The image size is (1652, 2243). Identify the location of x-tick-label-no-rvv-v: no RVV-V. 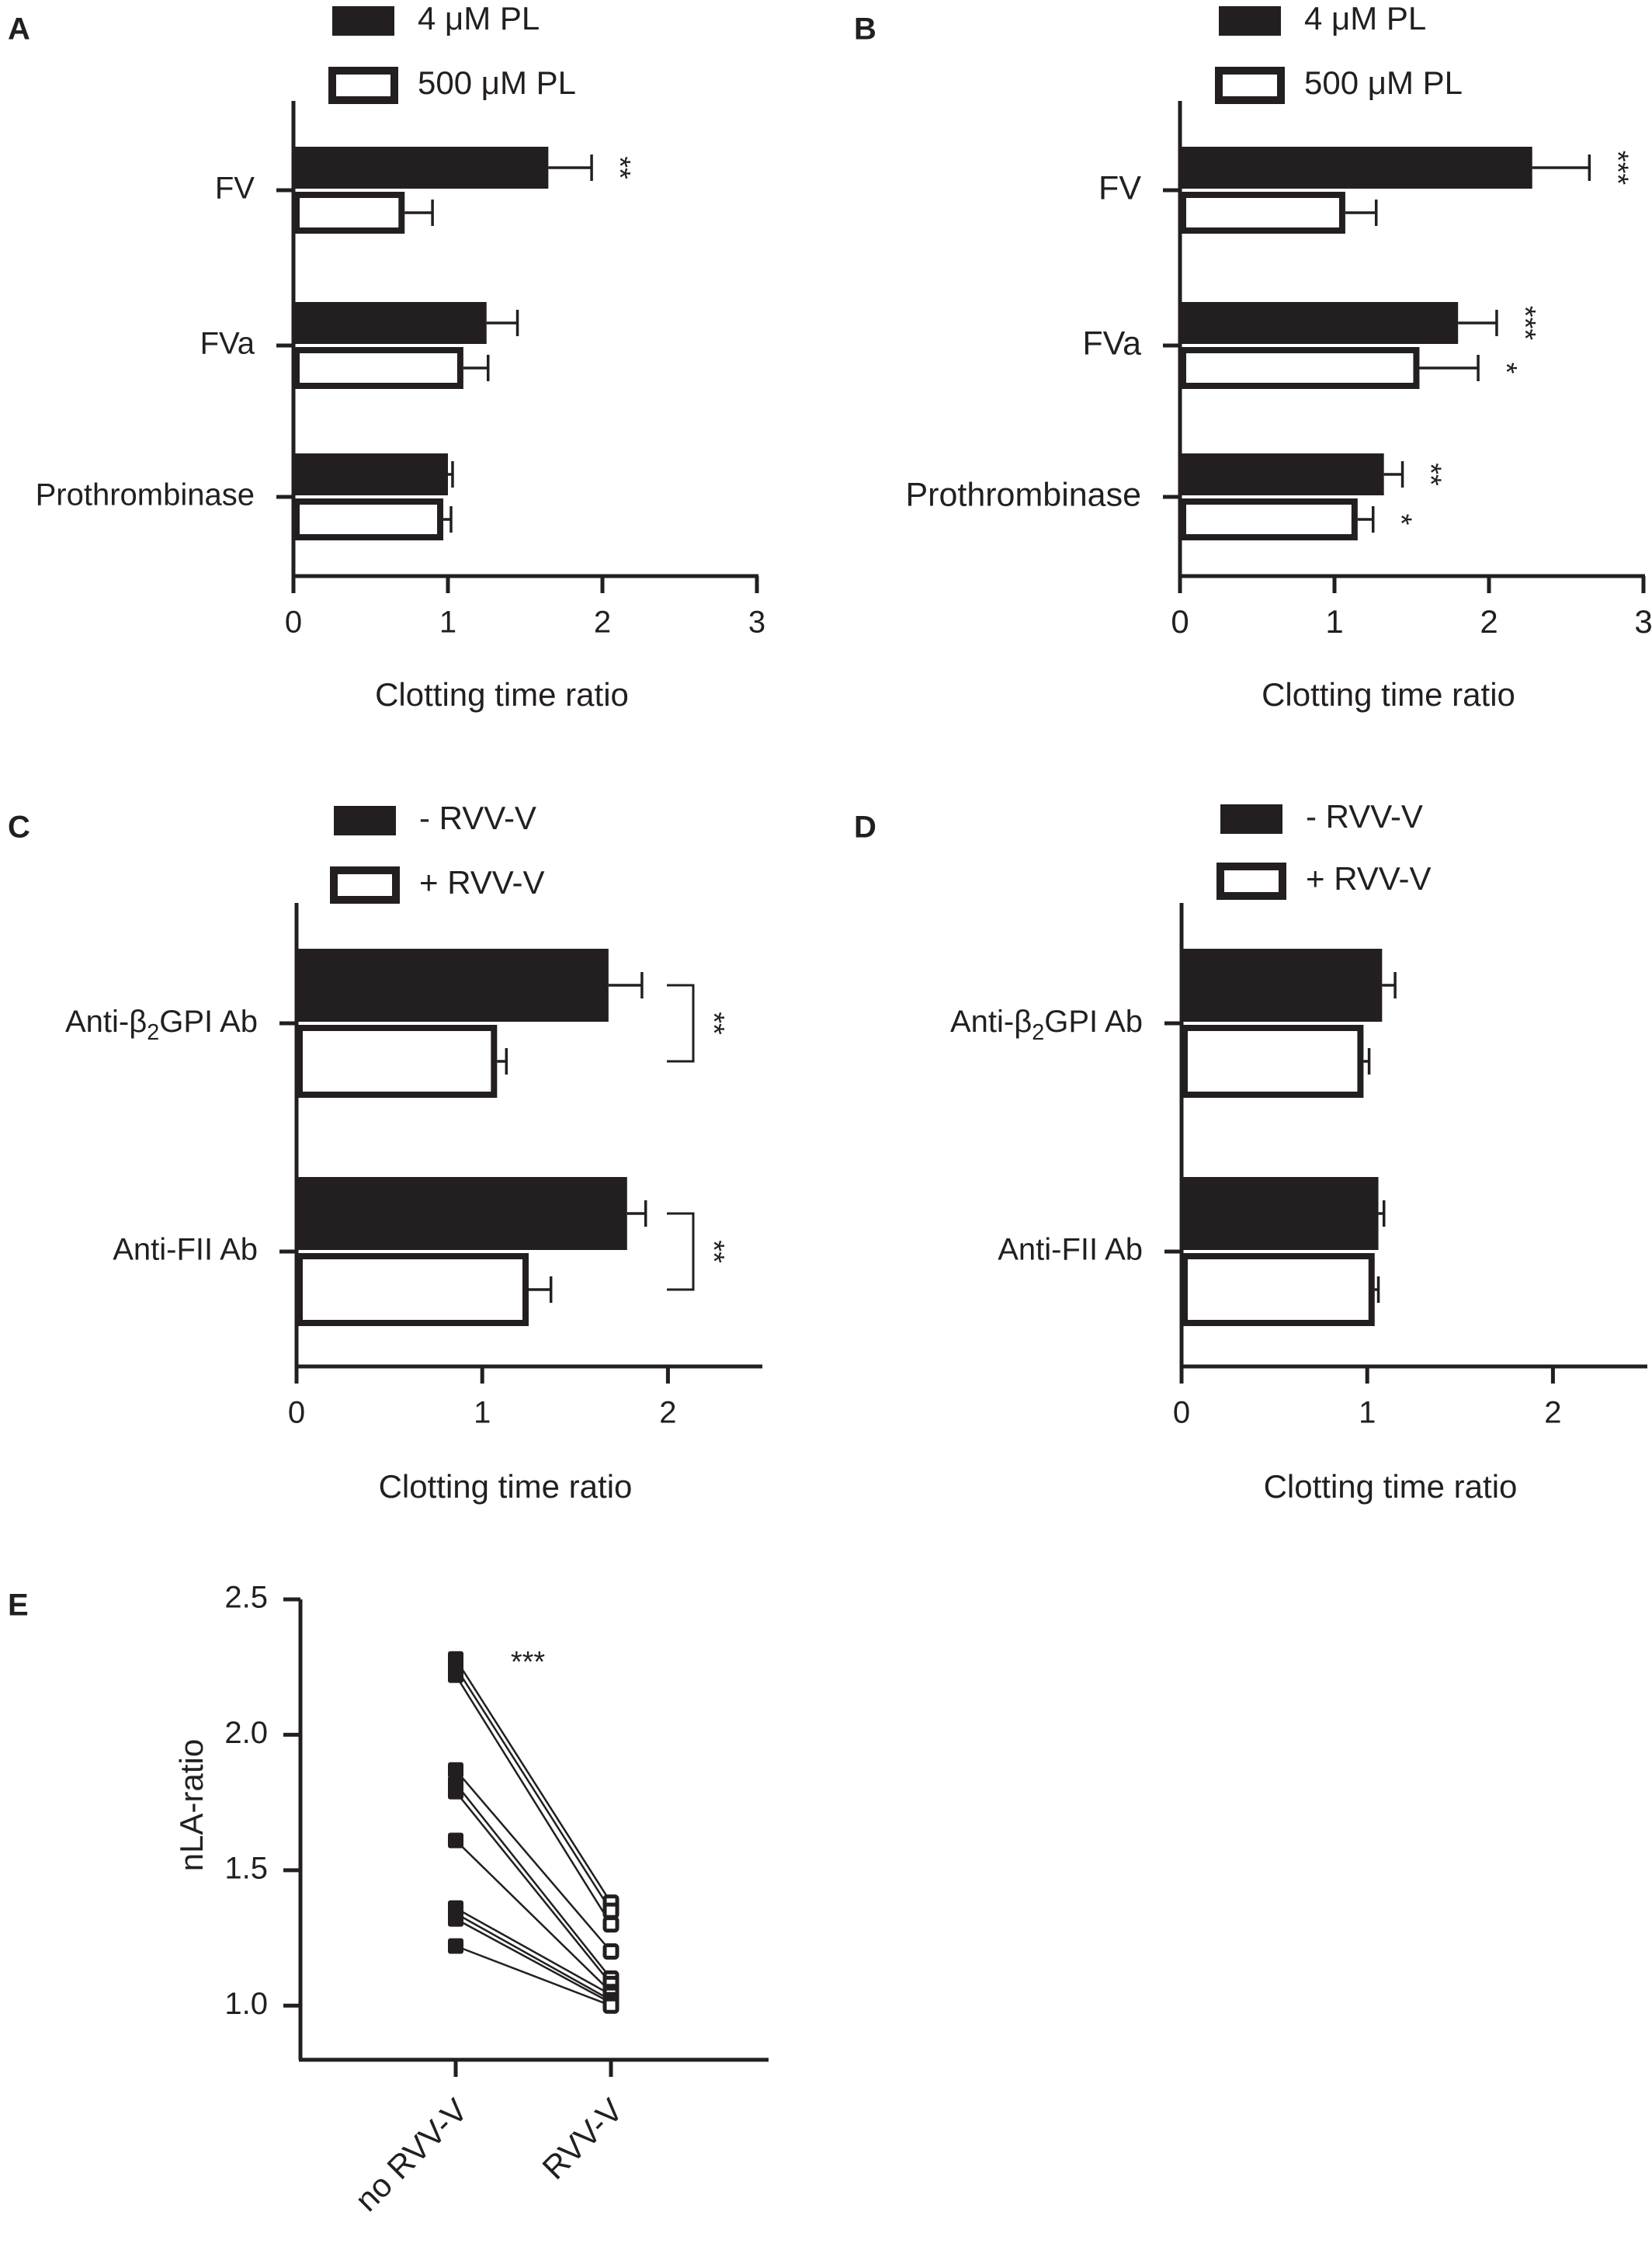
(411, 2155).